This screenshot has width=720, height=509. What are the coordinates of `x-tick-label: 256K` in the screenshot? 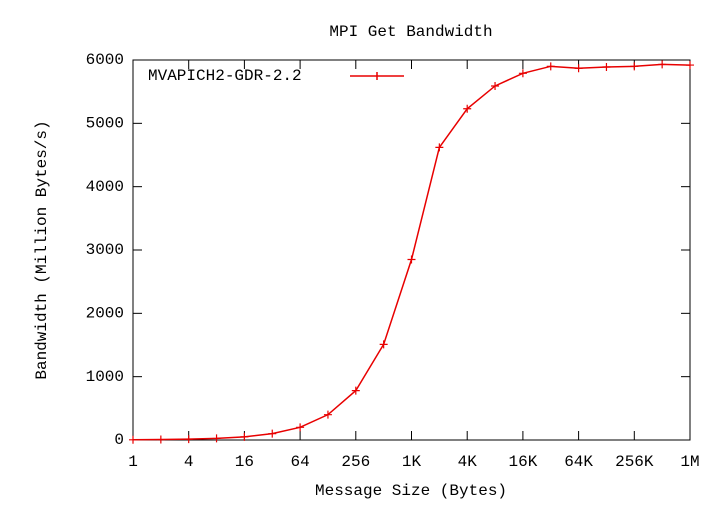 It's located at (634, 462).